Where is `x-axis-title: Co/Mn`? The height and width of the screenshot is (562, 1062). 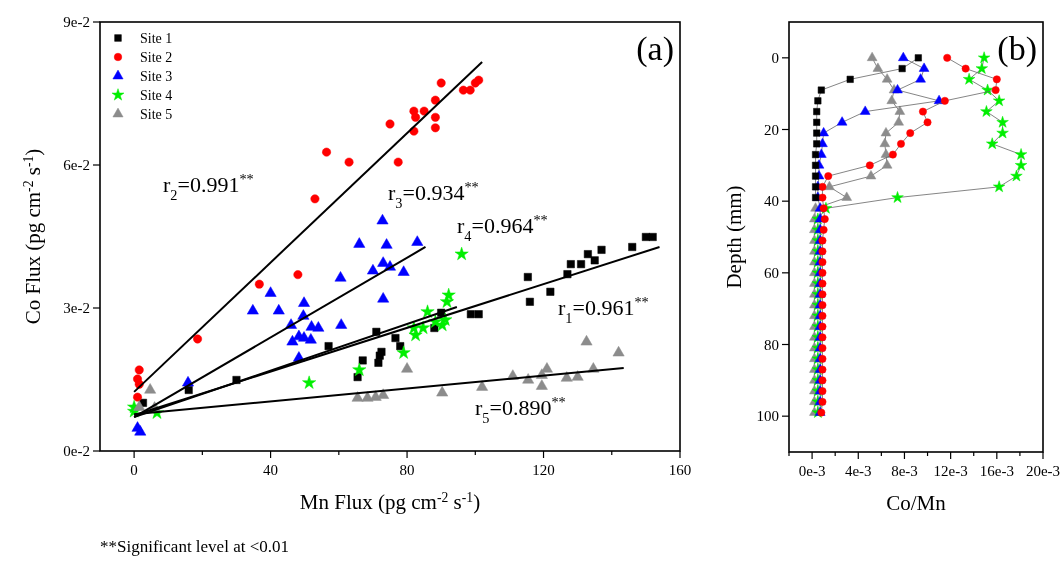
x-axis-title: Co/Mn is located at coordinates (916, 503).